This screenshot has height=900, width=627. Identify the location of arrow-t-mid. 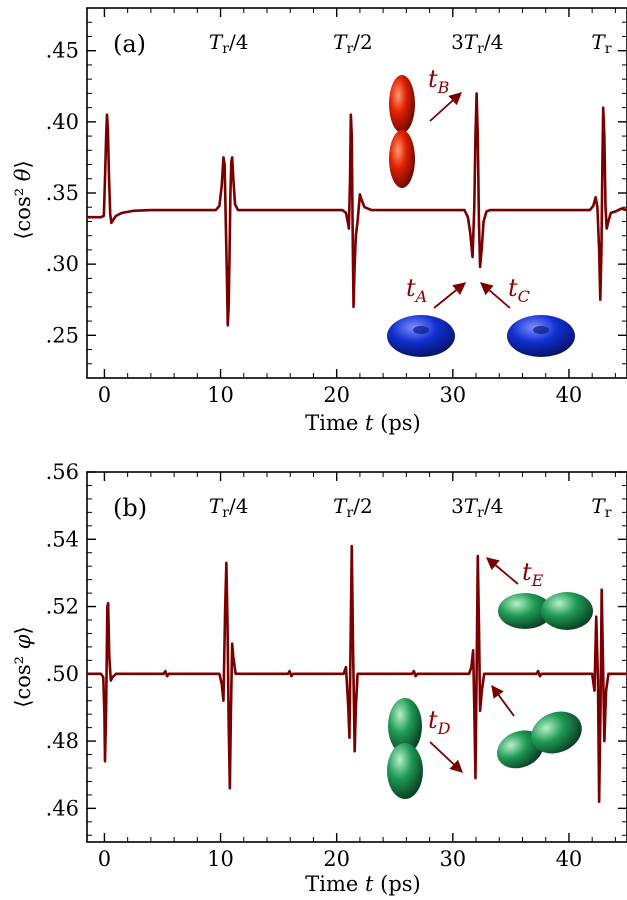
(503, 700).